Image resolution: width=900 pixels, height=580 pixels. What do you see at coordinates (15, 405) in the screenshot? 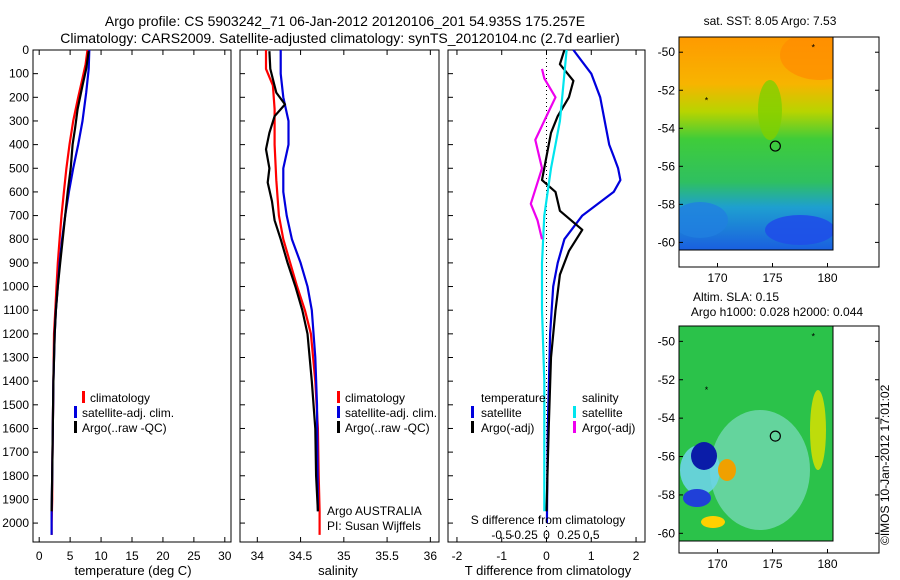
I see `ytick-label: 1500` at bounding box center [15, 405].